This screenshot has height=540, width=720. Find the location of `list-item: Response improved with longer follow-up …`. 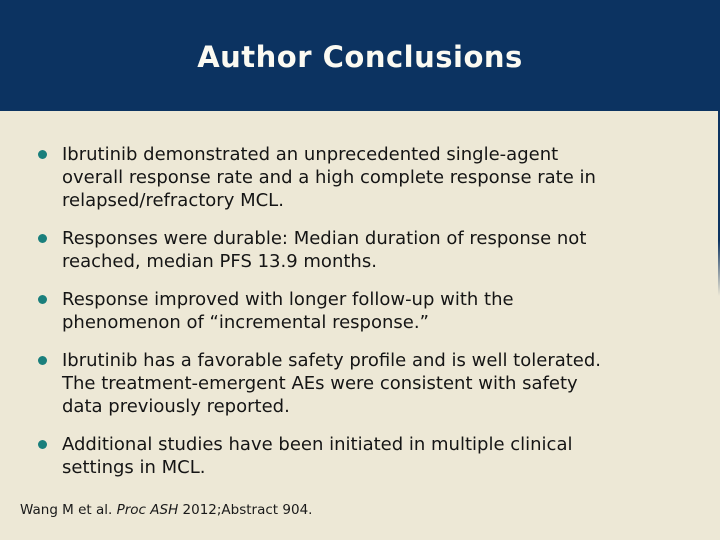

list-item: Response improved with longer follow-up … is located at coordinates (367, 311).